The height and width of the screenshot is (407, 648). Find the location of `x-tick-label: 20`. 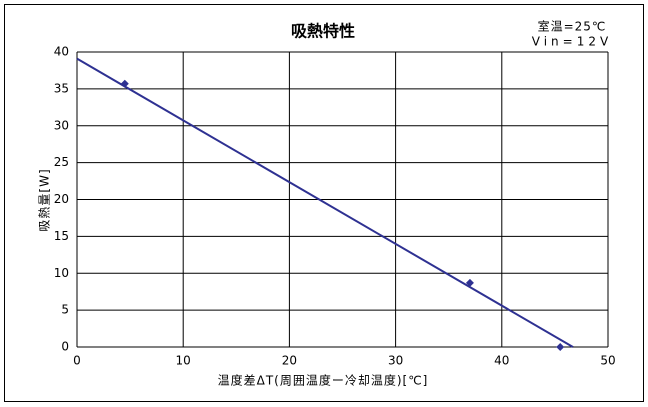

x-tick-label: 20 is located at coordinates (289, 361).